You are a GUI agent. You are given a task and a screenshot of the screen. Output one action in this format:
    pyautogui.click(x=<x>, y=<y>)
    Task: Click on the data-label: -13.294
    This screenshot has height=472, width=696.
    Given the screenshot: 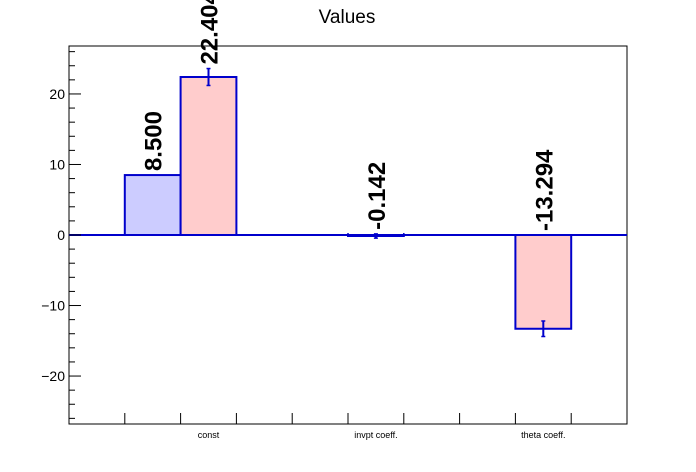 What is the action you would take?
    pyautogui.click(x=544, y=190)
    